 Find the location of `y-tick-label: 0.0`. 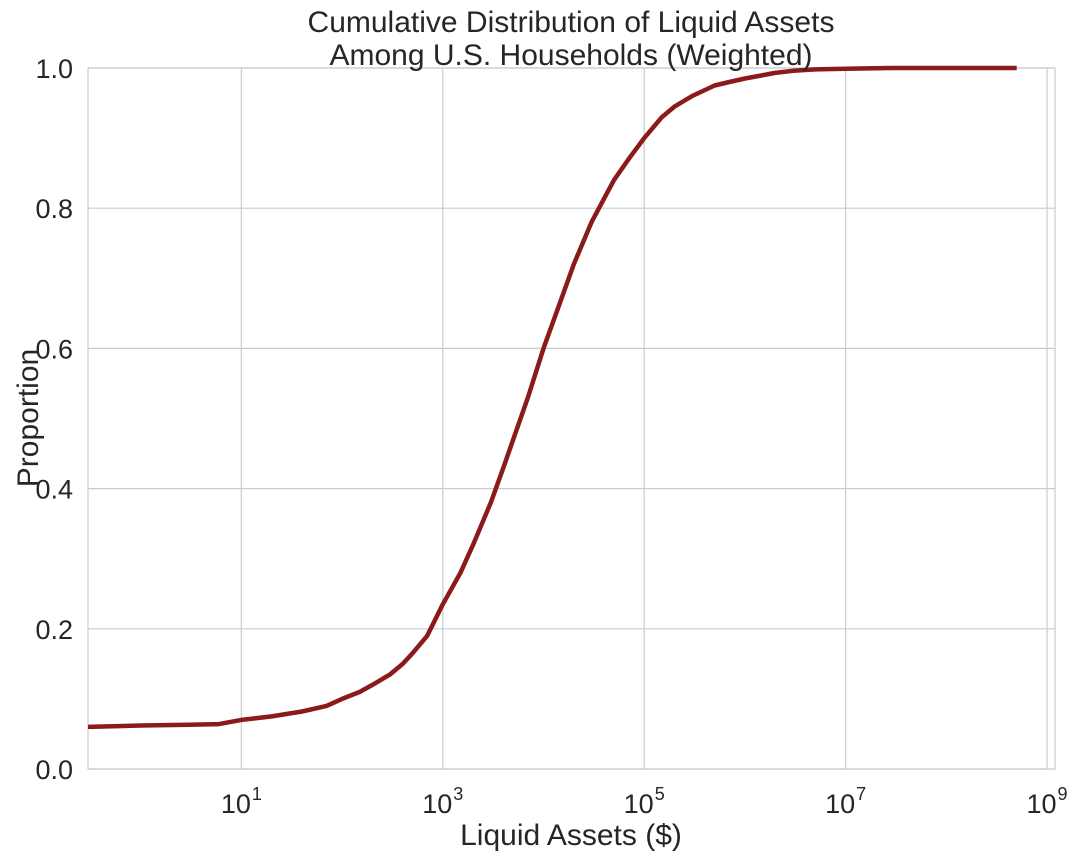

y-tick-label: 0.0 is located at coordinates (54, 770).